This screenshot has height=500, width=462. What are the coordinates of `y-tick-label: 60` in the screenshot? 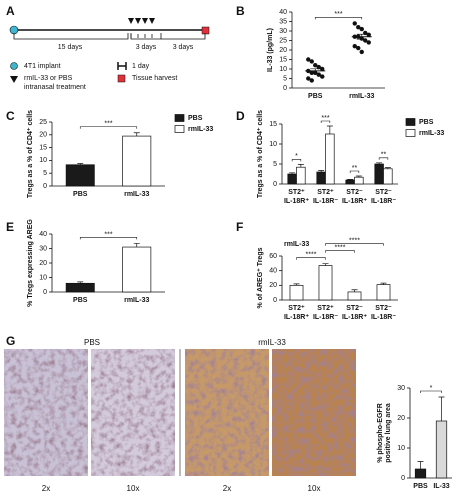 It's located at (273, 256).